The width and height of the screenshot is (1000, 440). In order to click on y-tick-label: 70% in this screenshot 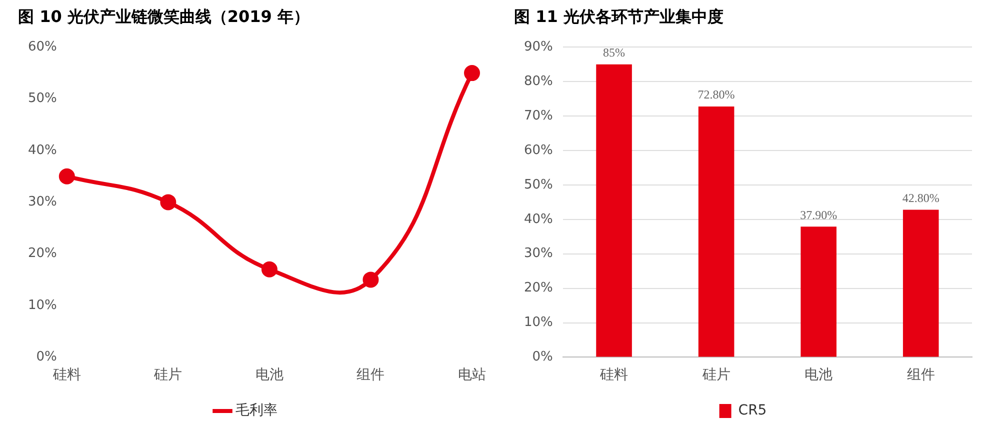, I will do `click(538, 116)`.